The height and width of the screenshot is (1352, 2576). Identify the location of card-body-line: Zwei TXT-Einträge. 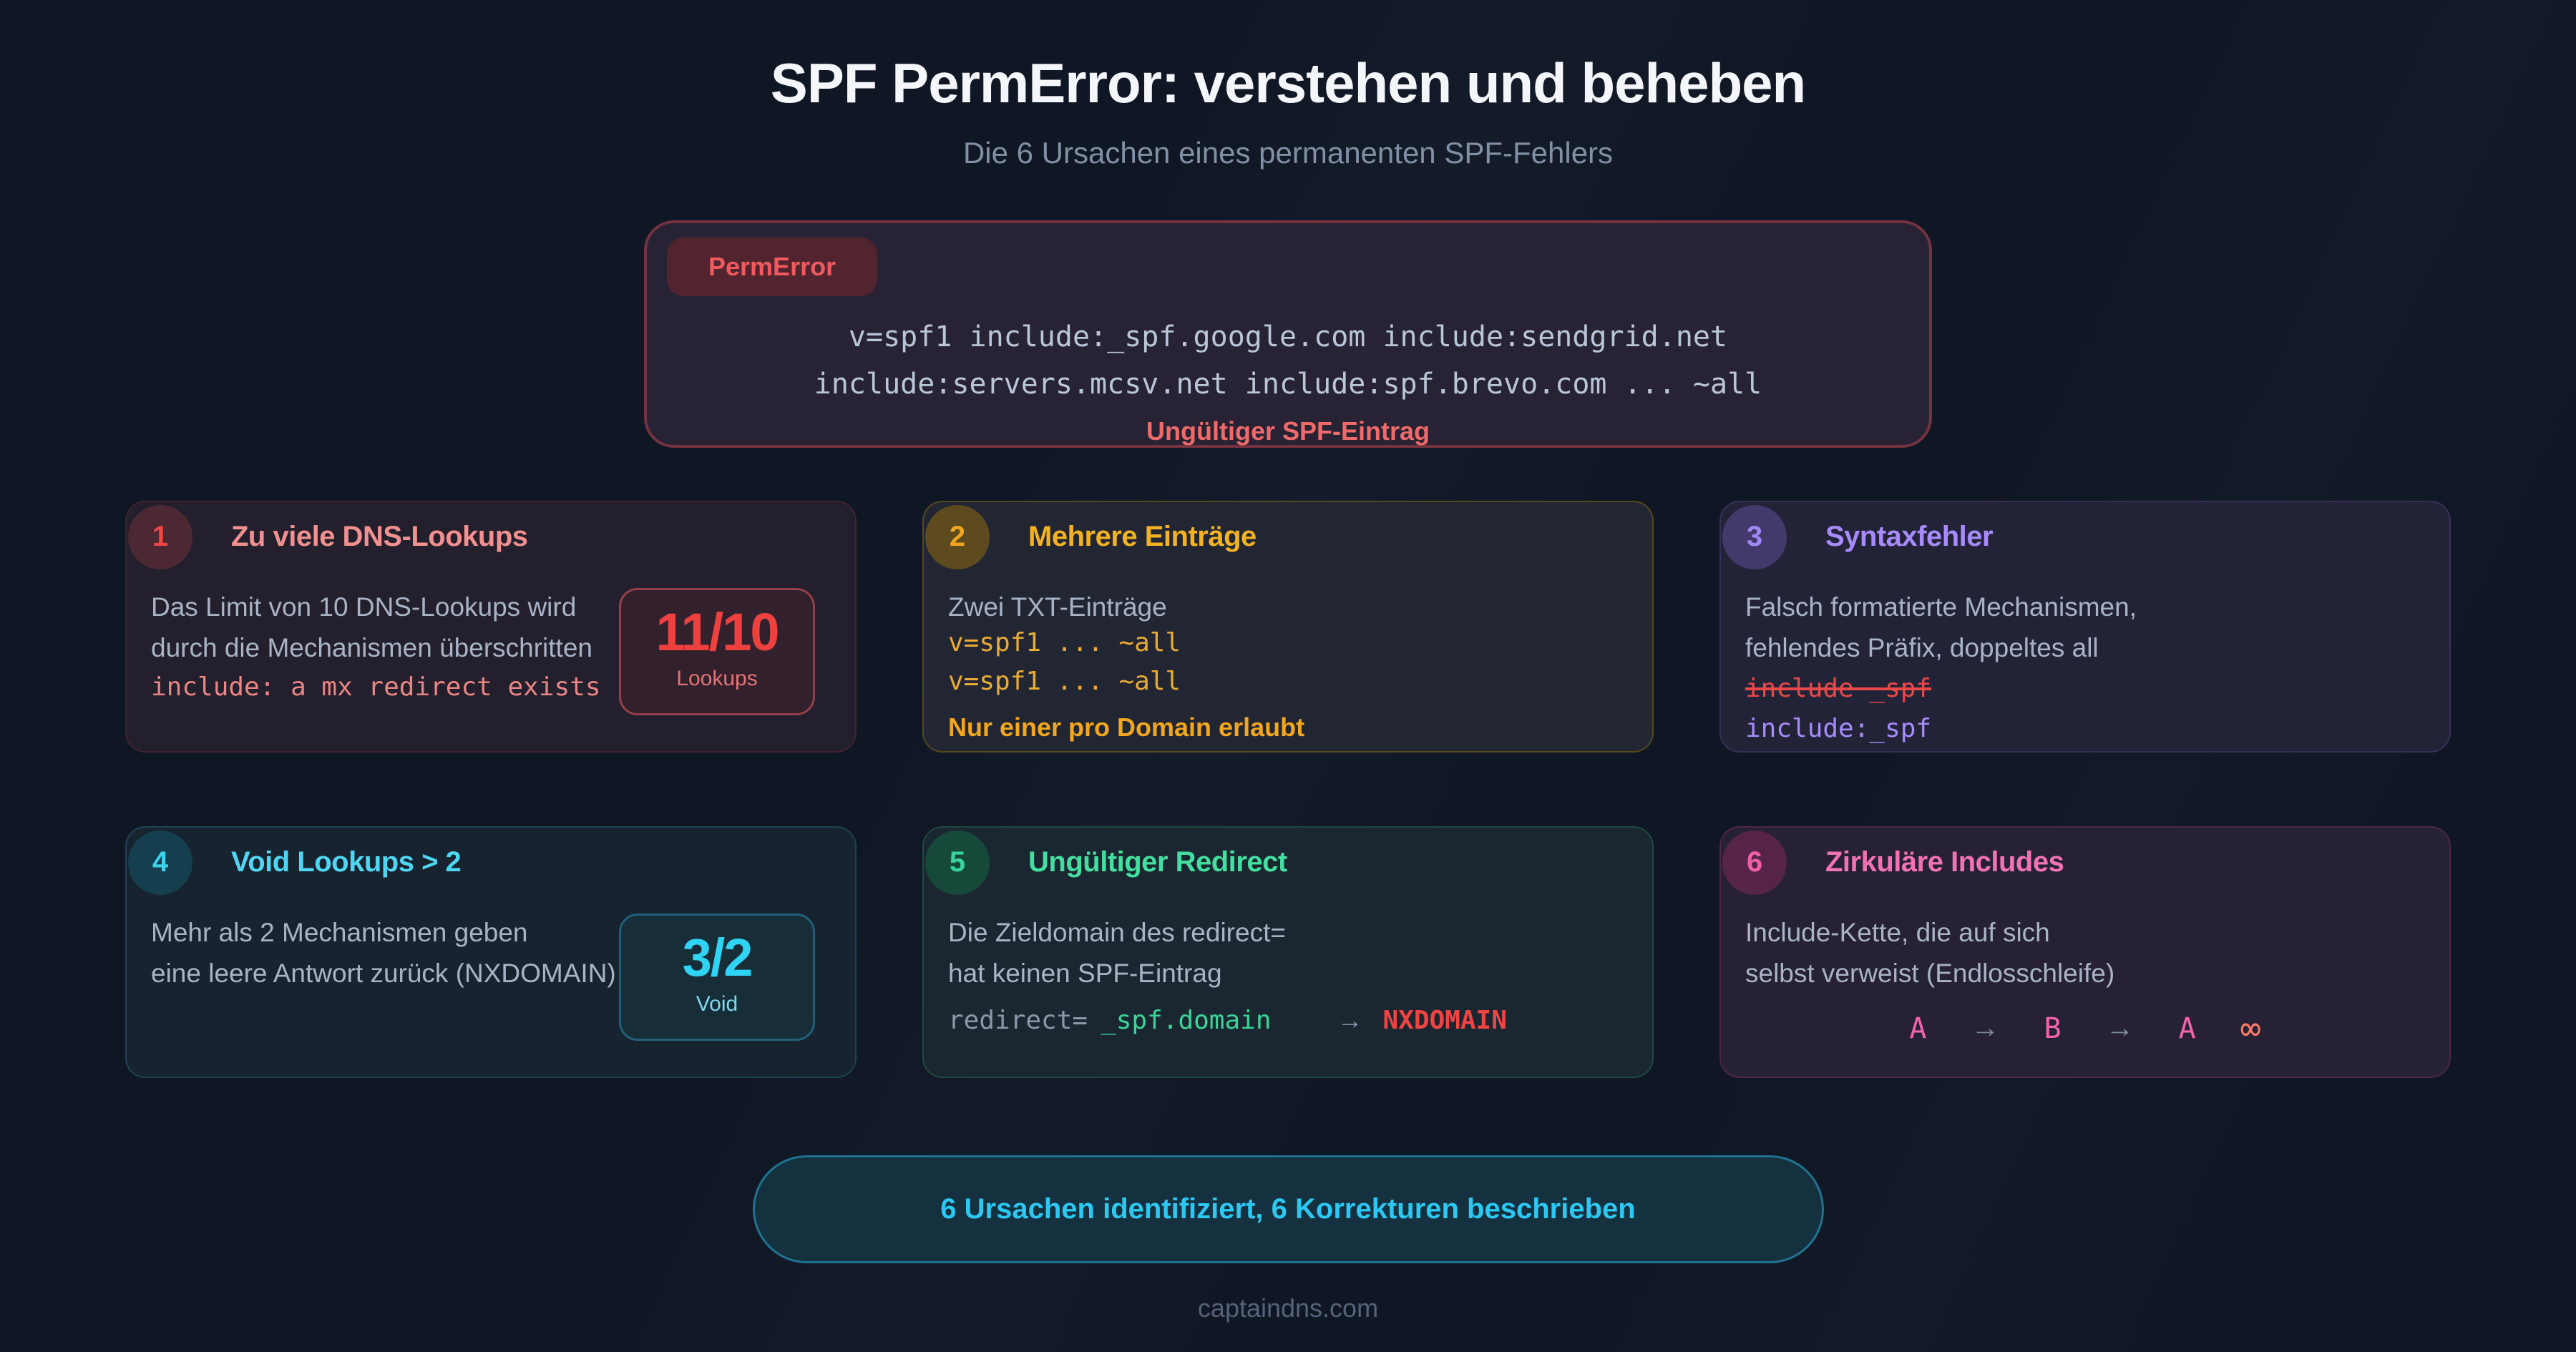
(1057, 607).